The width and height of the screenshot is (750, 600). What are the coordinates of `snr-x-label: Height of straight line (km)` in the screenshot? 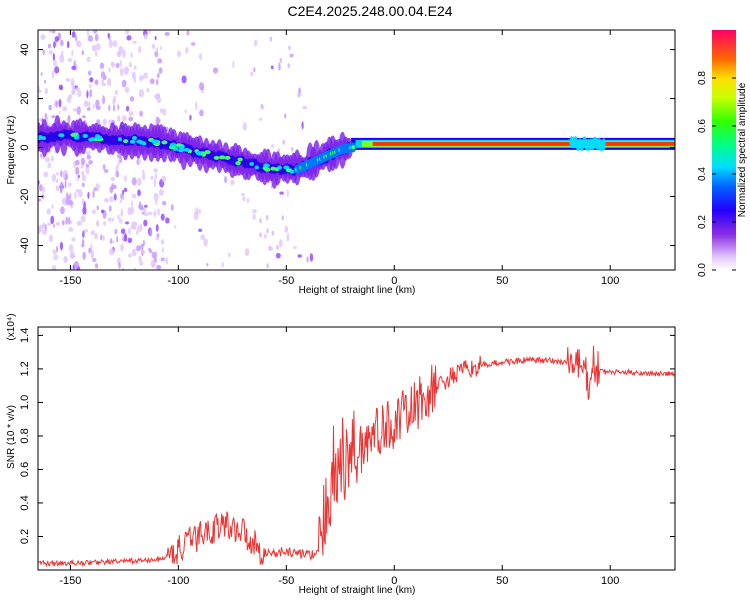 It's located at (357, 590).